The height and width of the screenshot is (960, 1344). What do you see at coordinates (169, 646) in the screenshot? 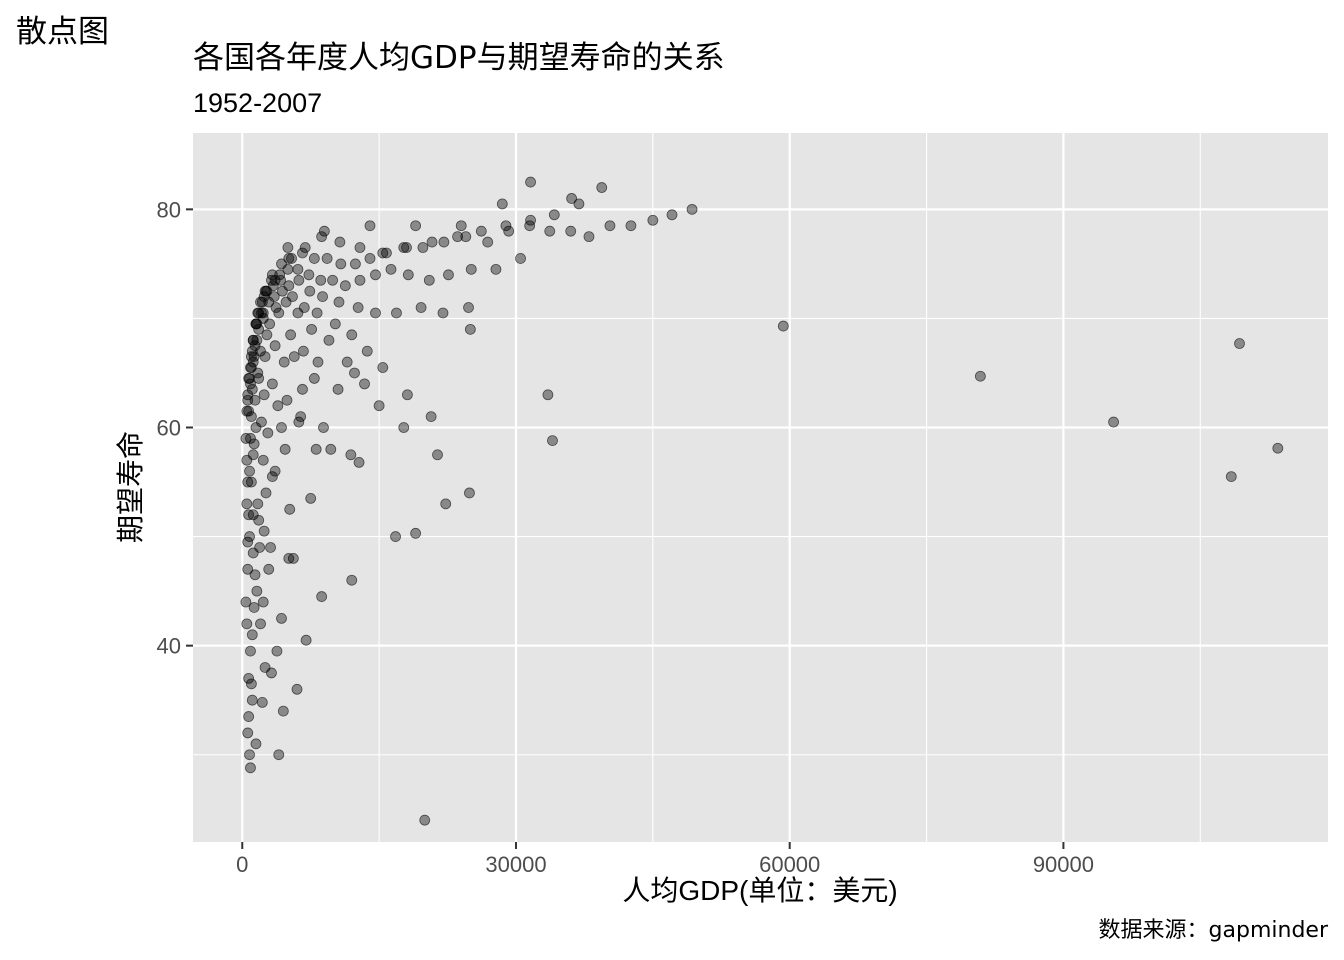
I see `y-tick-label: 40` at bounding box center [169, 646].